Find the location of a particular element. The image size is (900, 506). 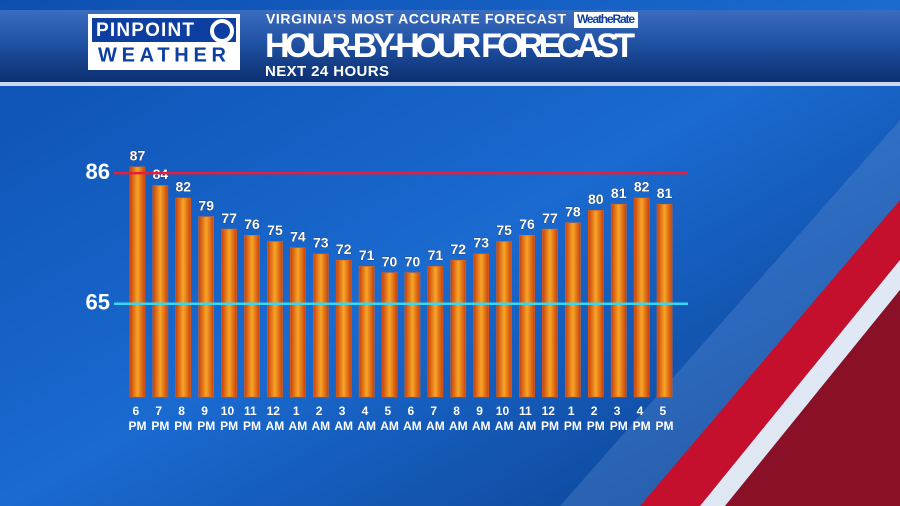

x-tick-label: 10 PM is located at coordinates (229, 418).